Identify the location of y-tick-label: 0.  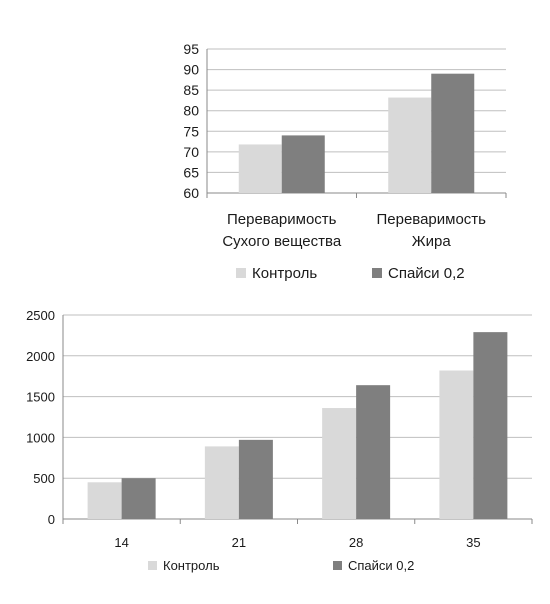
(51, 519).